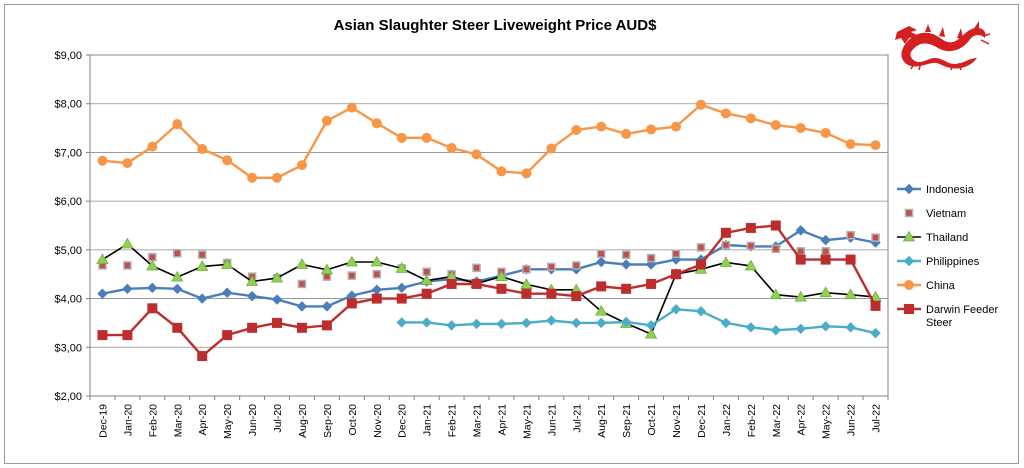 The height and width of the screenshot is (468, 1024). What do you see at coordinates (527, 421) in the screenshot?
I see `x-tick-label: May-21` at bounding box center [527, 421].